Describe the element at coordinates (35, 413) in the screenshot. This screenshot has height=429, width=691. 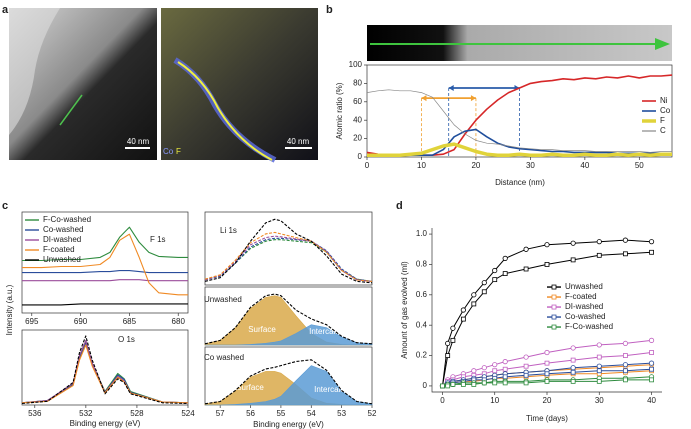
I see `x-tick-label: 536` at that location.